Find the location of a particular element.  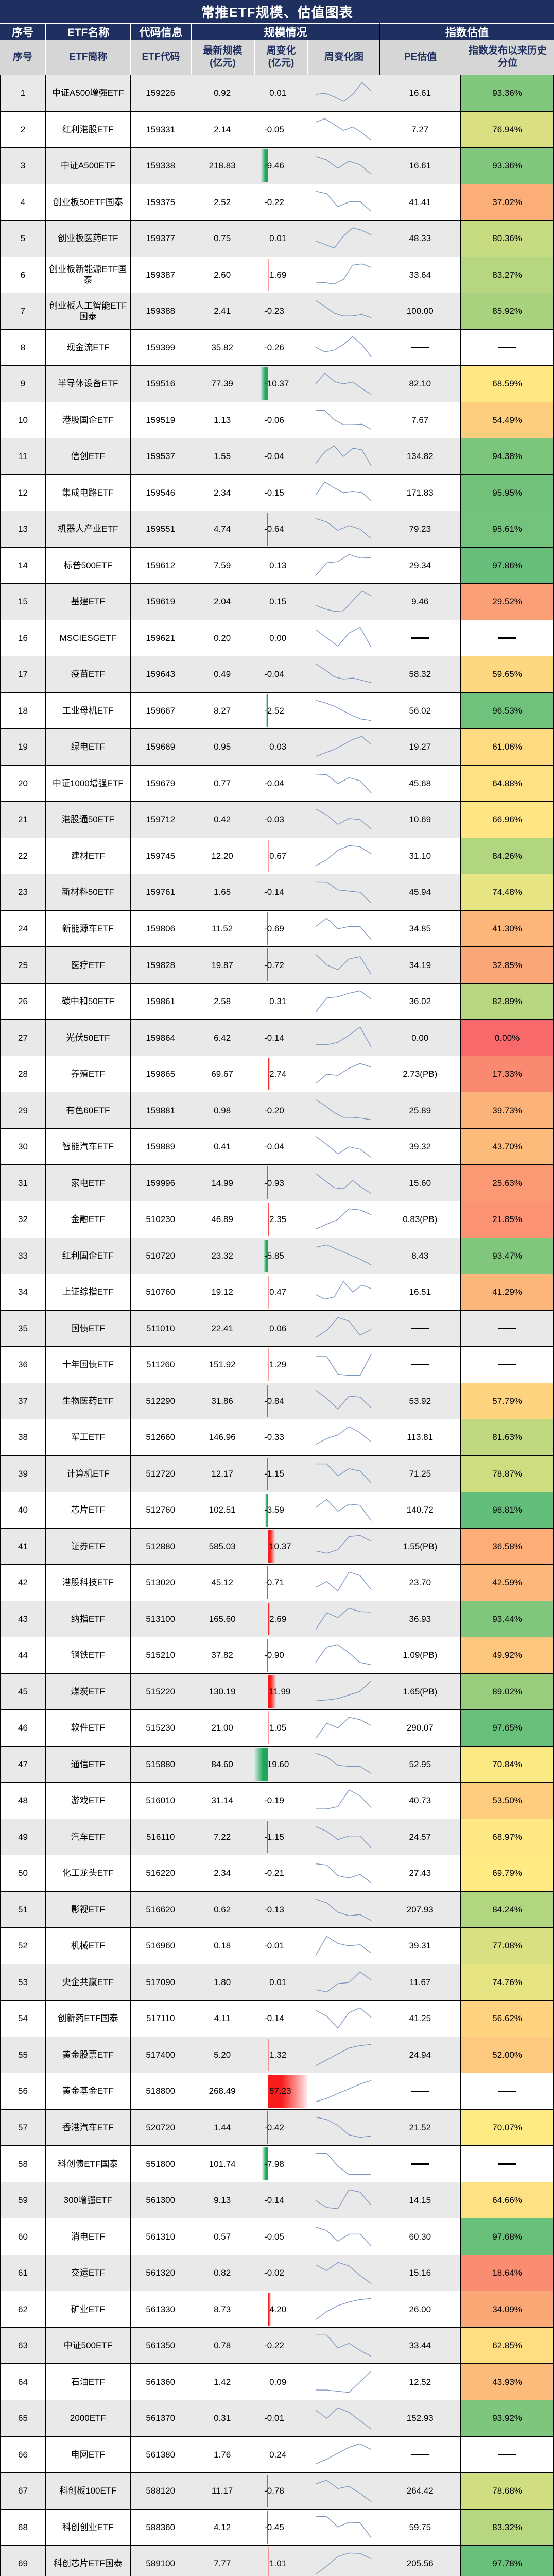

row-number: 54 is located at coordinates (24, 2019).